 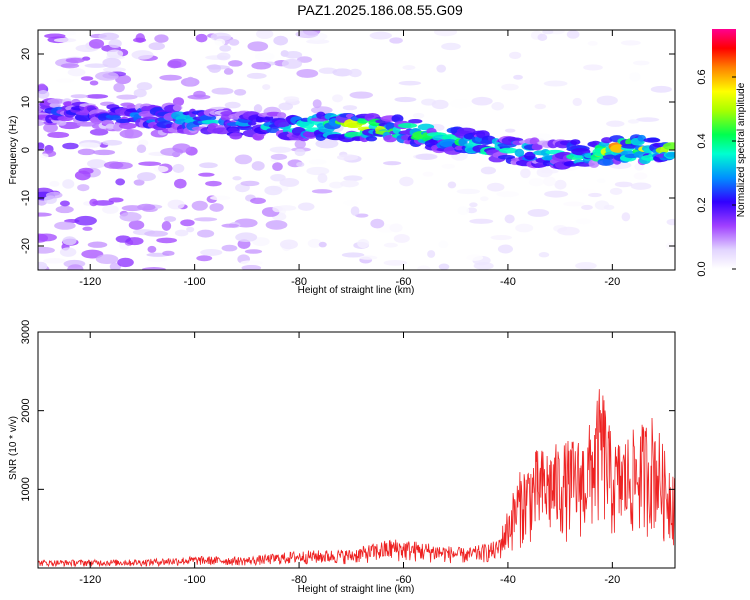 What do you see at coordinates (90, 580) in the screenshot?
I see `x-tick-label: -120` at bounding box center [90, 580].